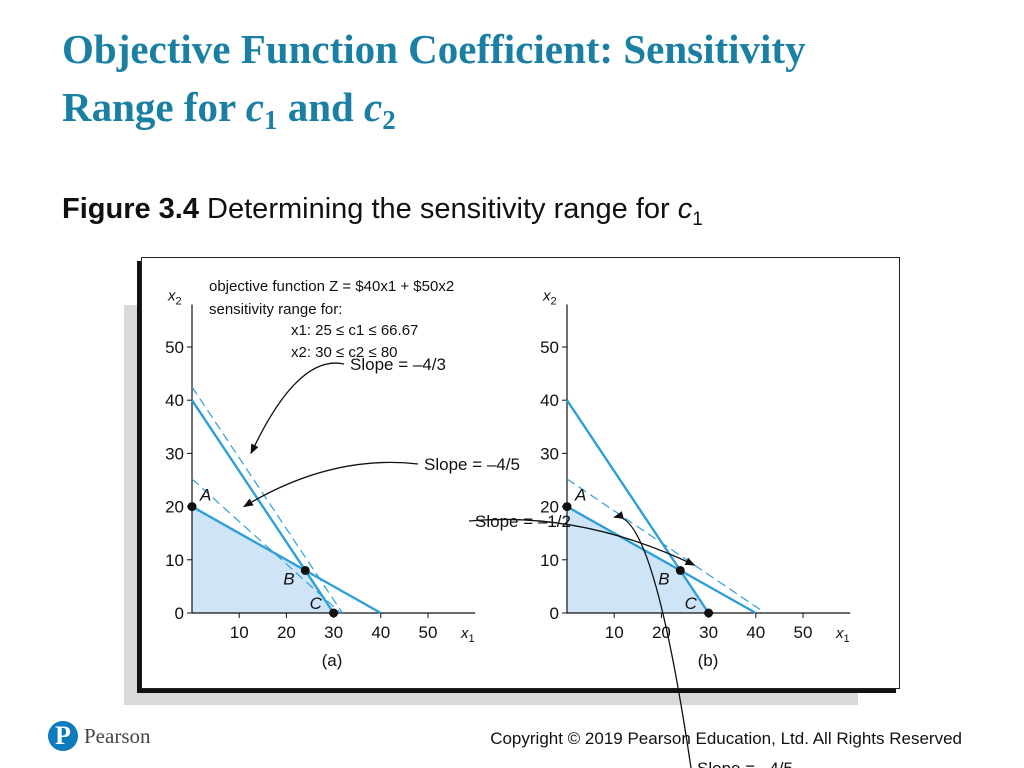 The image size is (1024, 768). What do you see at coordinates (354, 330) in the screenshot?
I see `annotation-range-x1: x1: 25 ≤ c1 ≤ 66.67` at bounding box center [354, 330].